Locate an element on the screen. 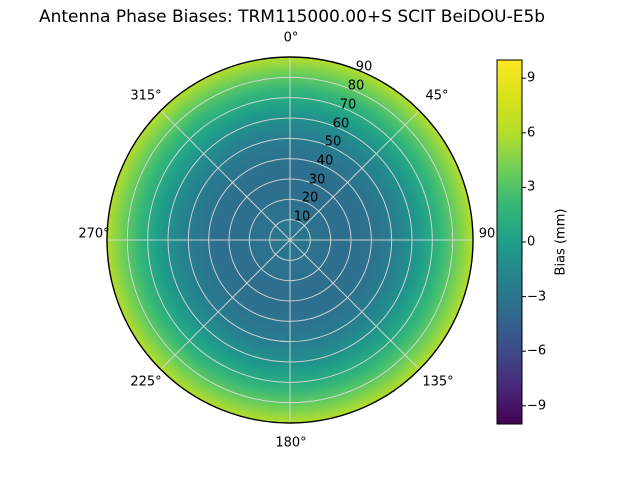 The width and height of the screenshot is (640, 480). colorbar-tick-0: 0 is located at coordinates (531, 242).